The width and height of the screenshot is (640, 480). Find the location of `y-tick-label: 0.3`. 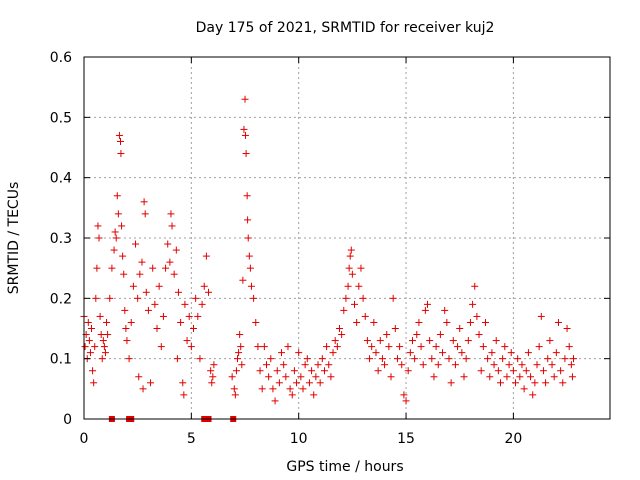

y-tick-label: 0.3 is located at coordinates (61, 239).